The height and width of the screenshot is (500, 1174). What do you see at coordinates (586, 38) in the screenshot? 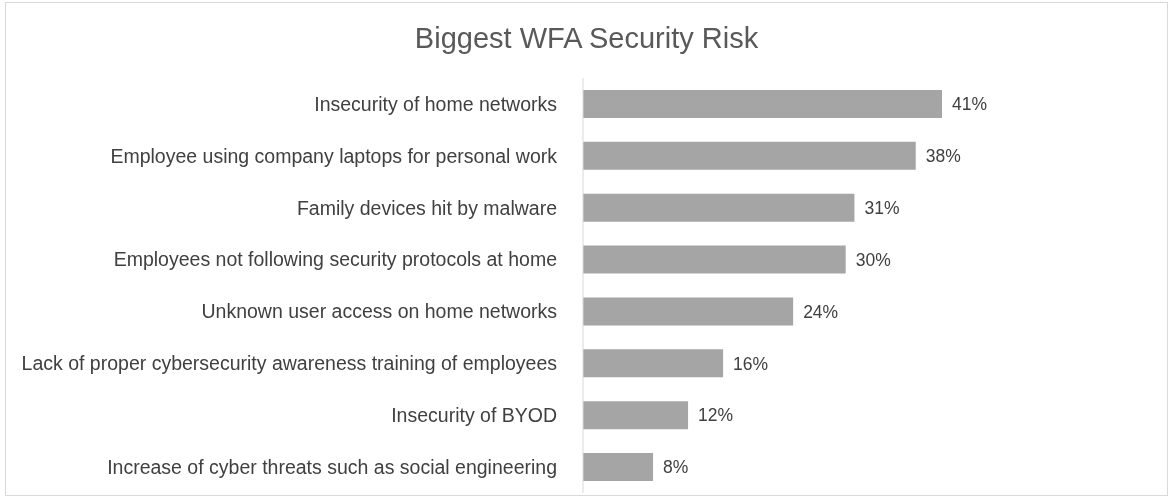
I see `chart-title: Biggest WFA Security Risk` at bounding box center [586, 38].